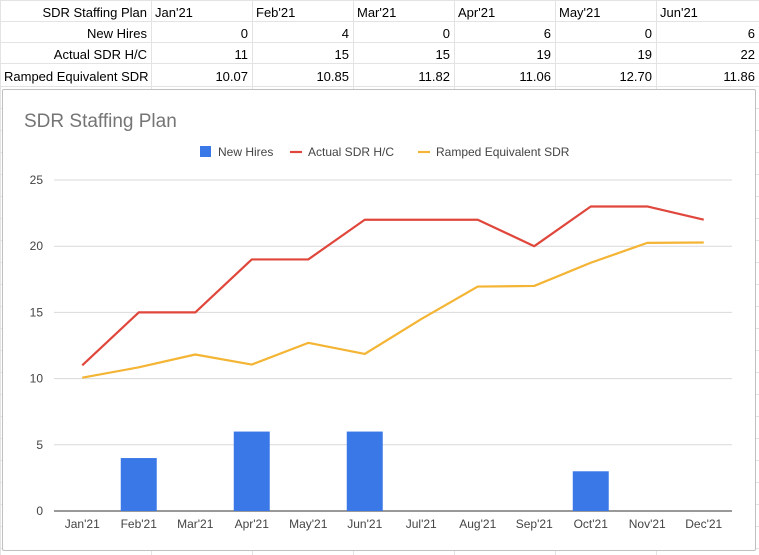 The width and height of the screenshot is (759, 555). What do you see at coordinates (739, 76) in the screenshot?
I see `cell-value: 11.86` at bounding box center [739, 76].